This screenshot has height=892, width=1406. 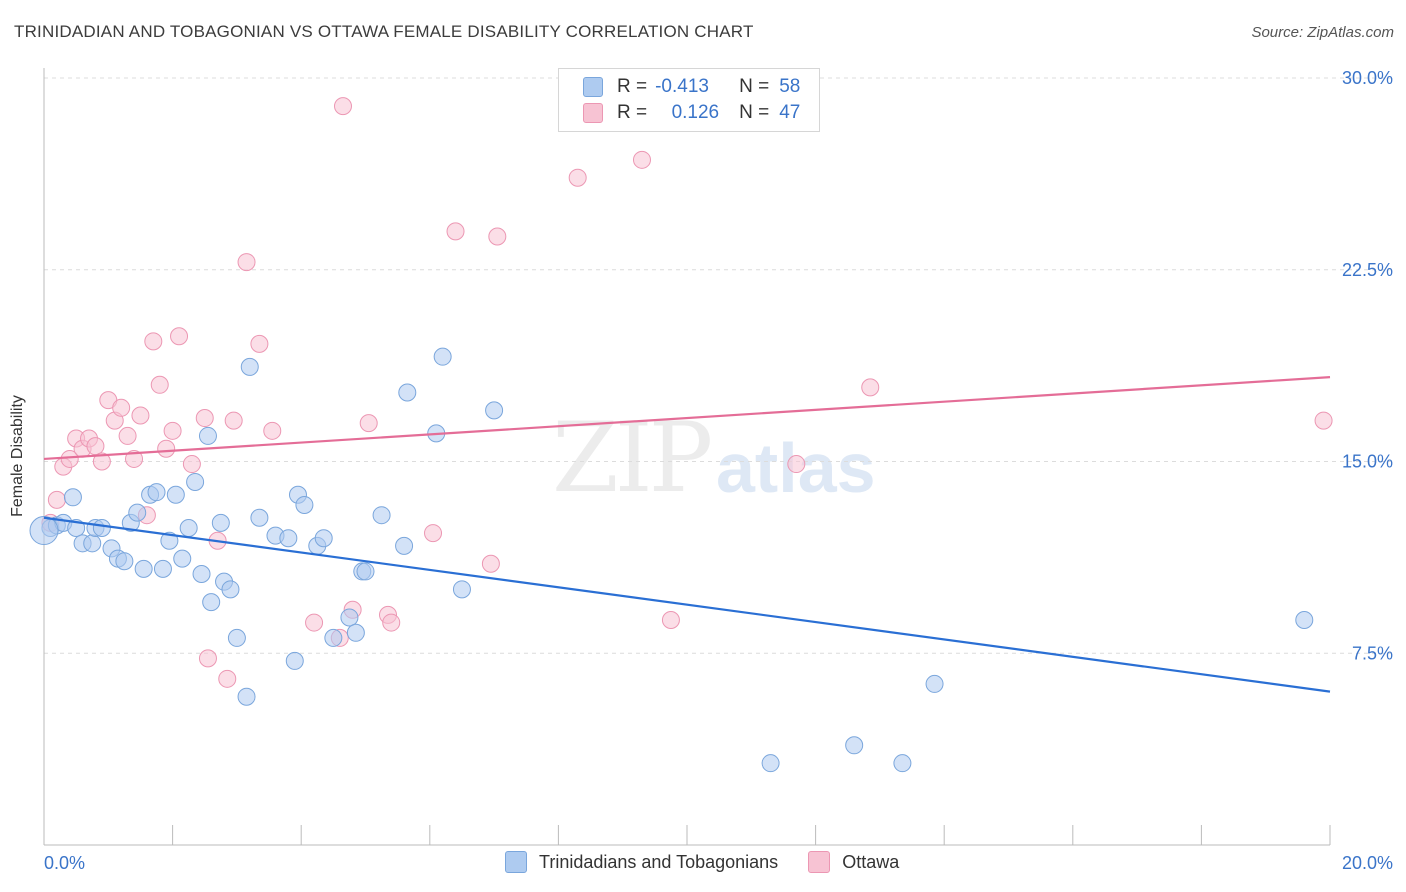 I want to click on legend-row-pink: R = 0.126 N = 47, so click(x=691, y=113).